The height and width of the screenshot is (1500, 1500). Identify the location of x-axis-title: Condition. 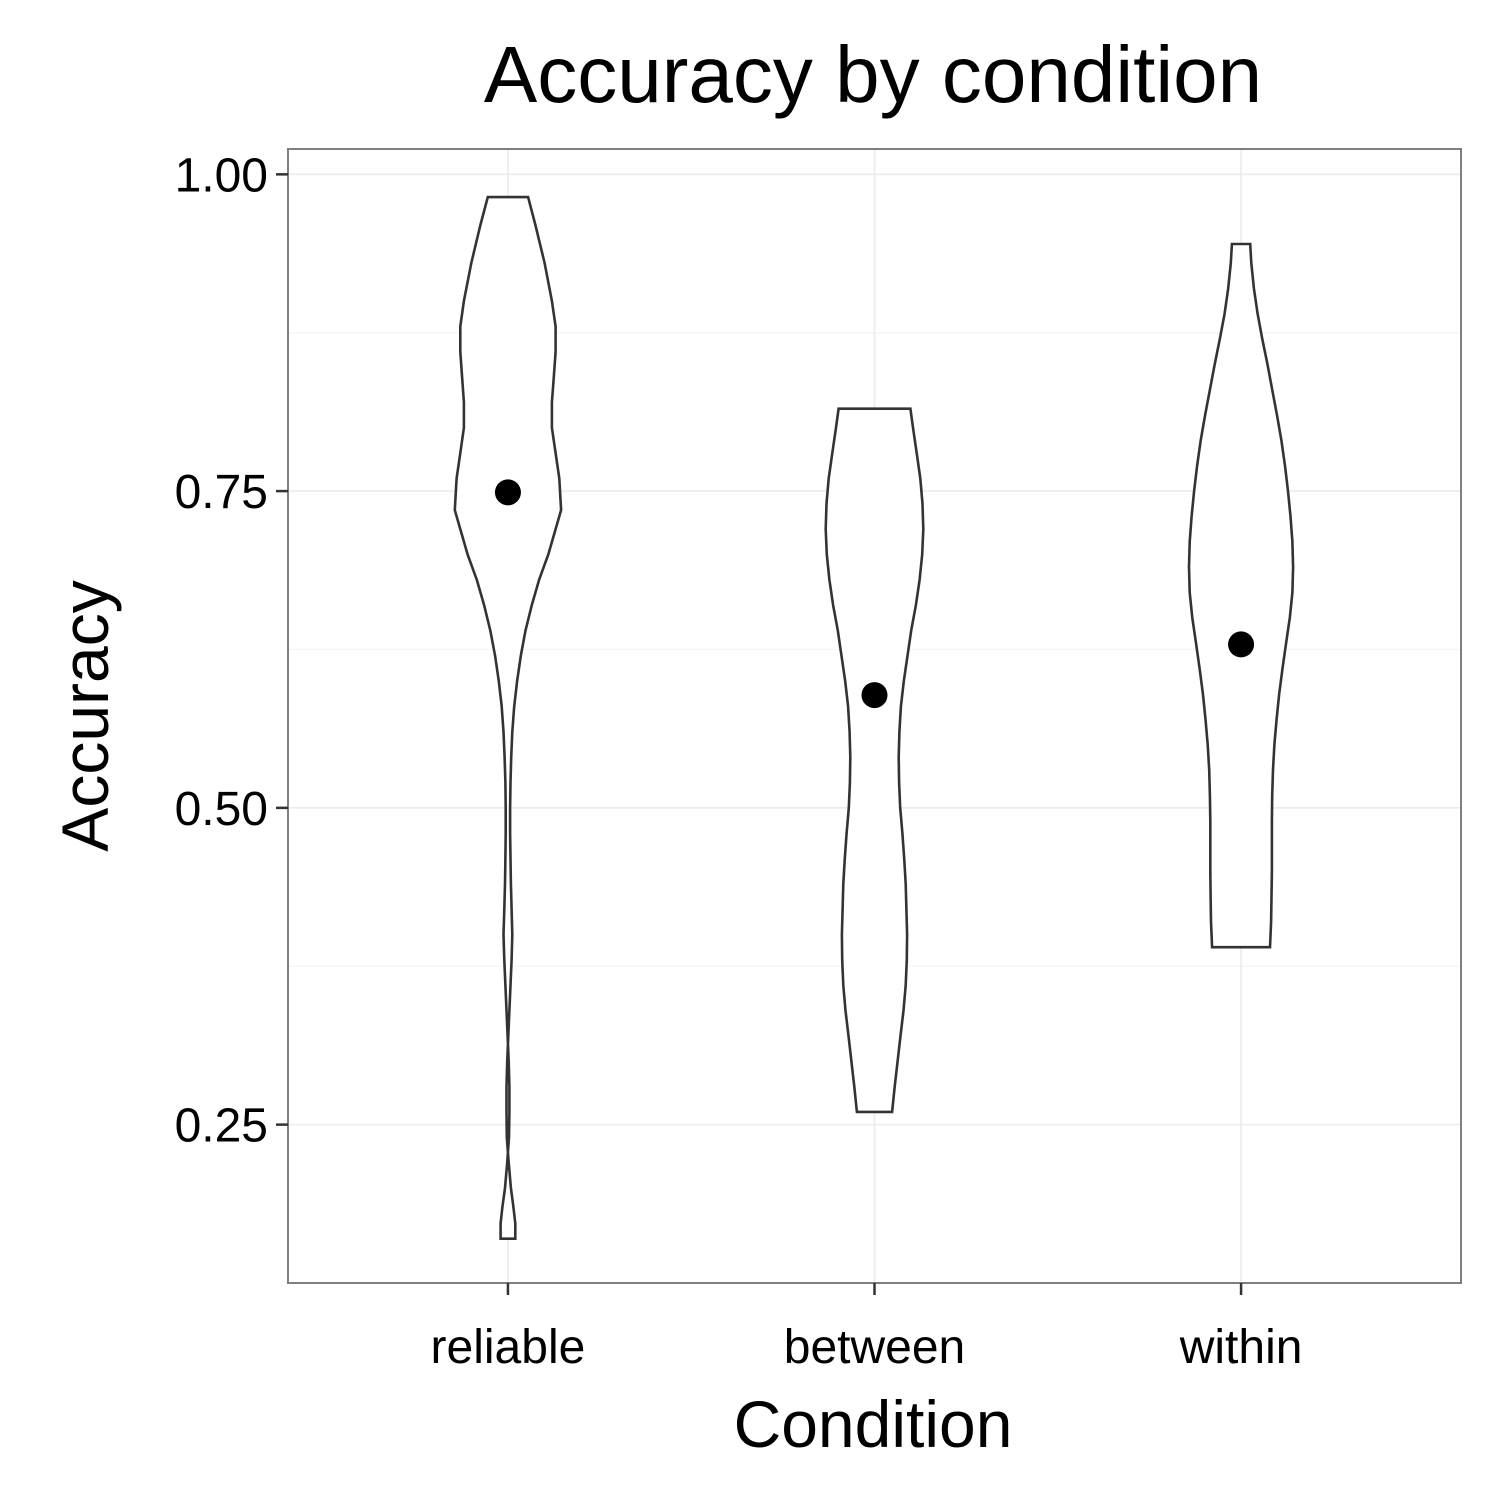
(873, 1424).